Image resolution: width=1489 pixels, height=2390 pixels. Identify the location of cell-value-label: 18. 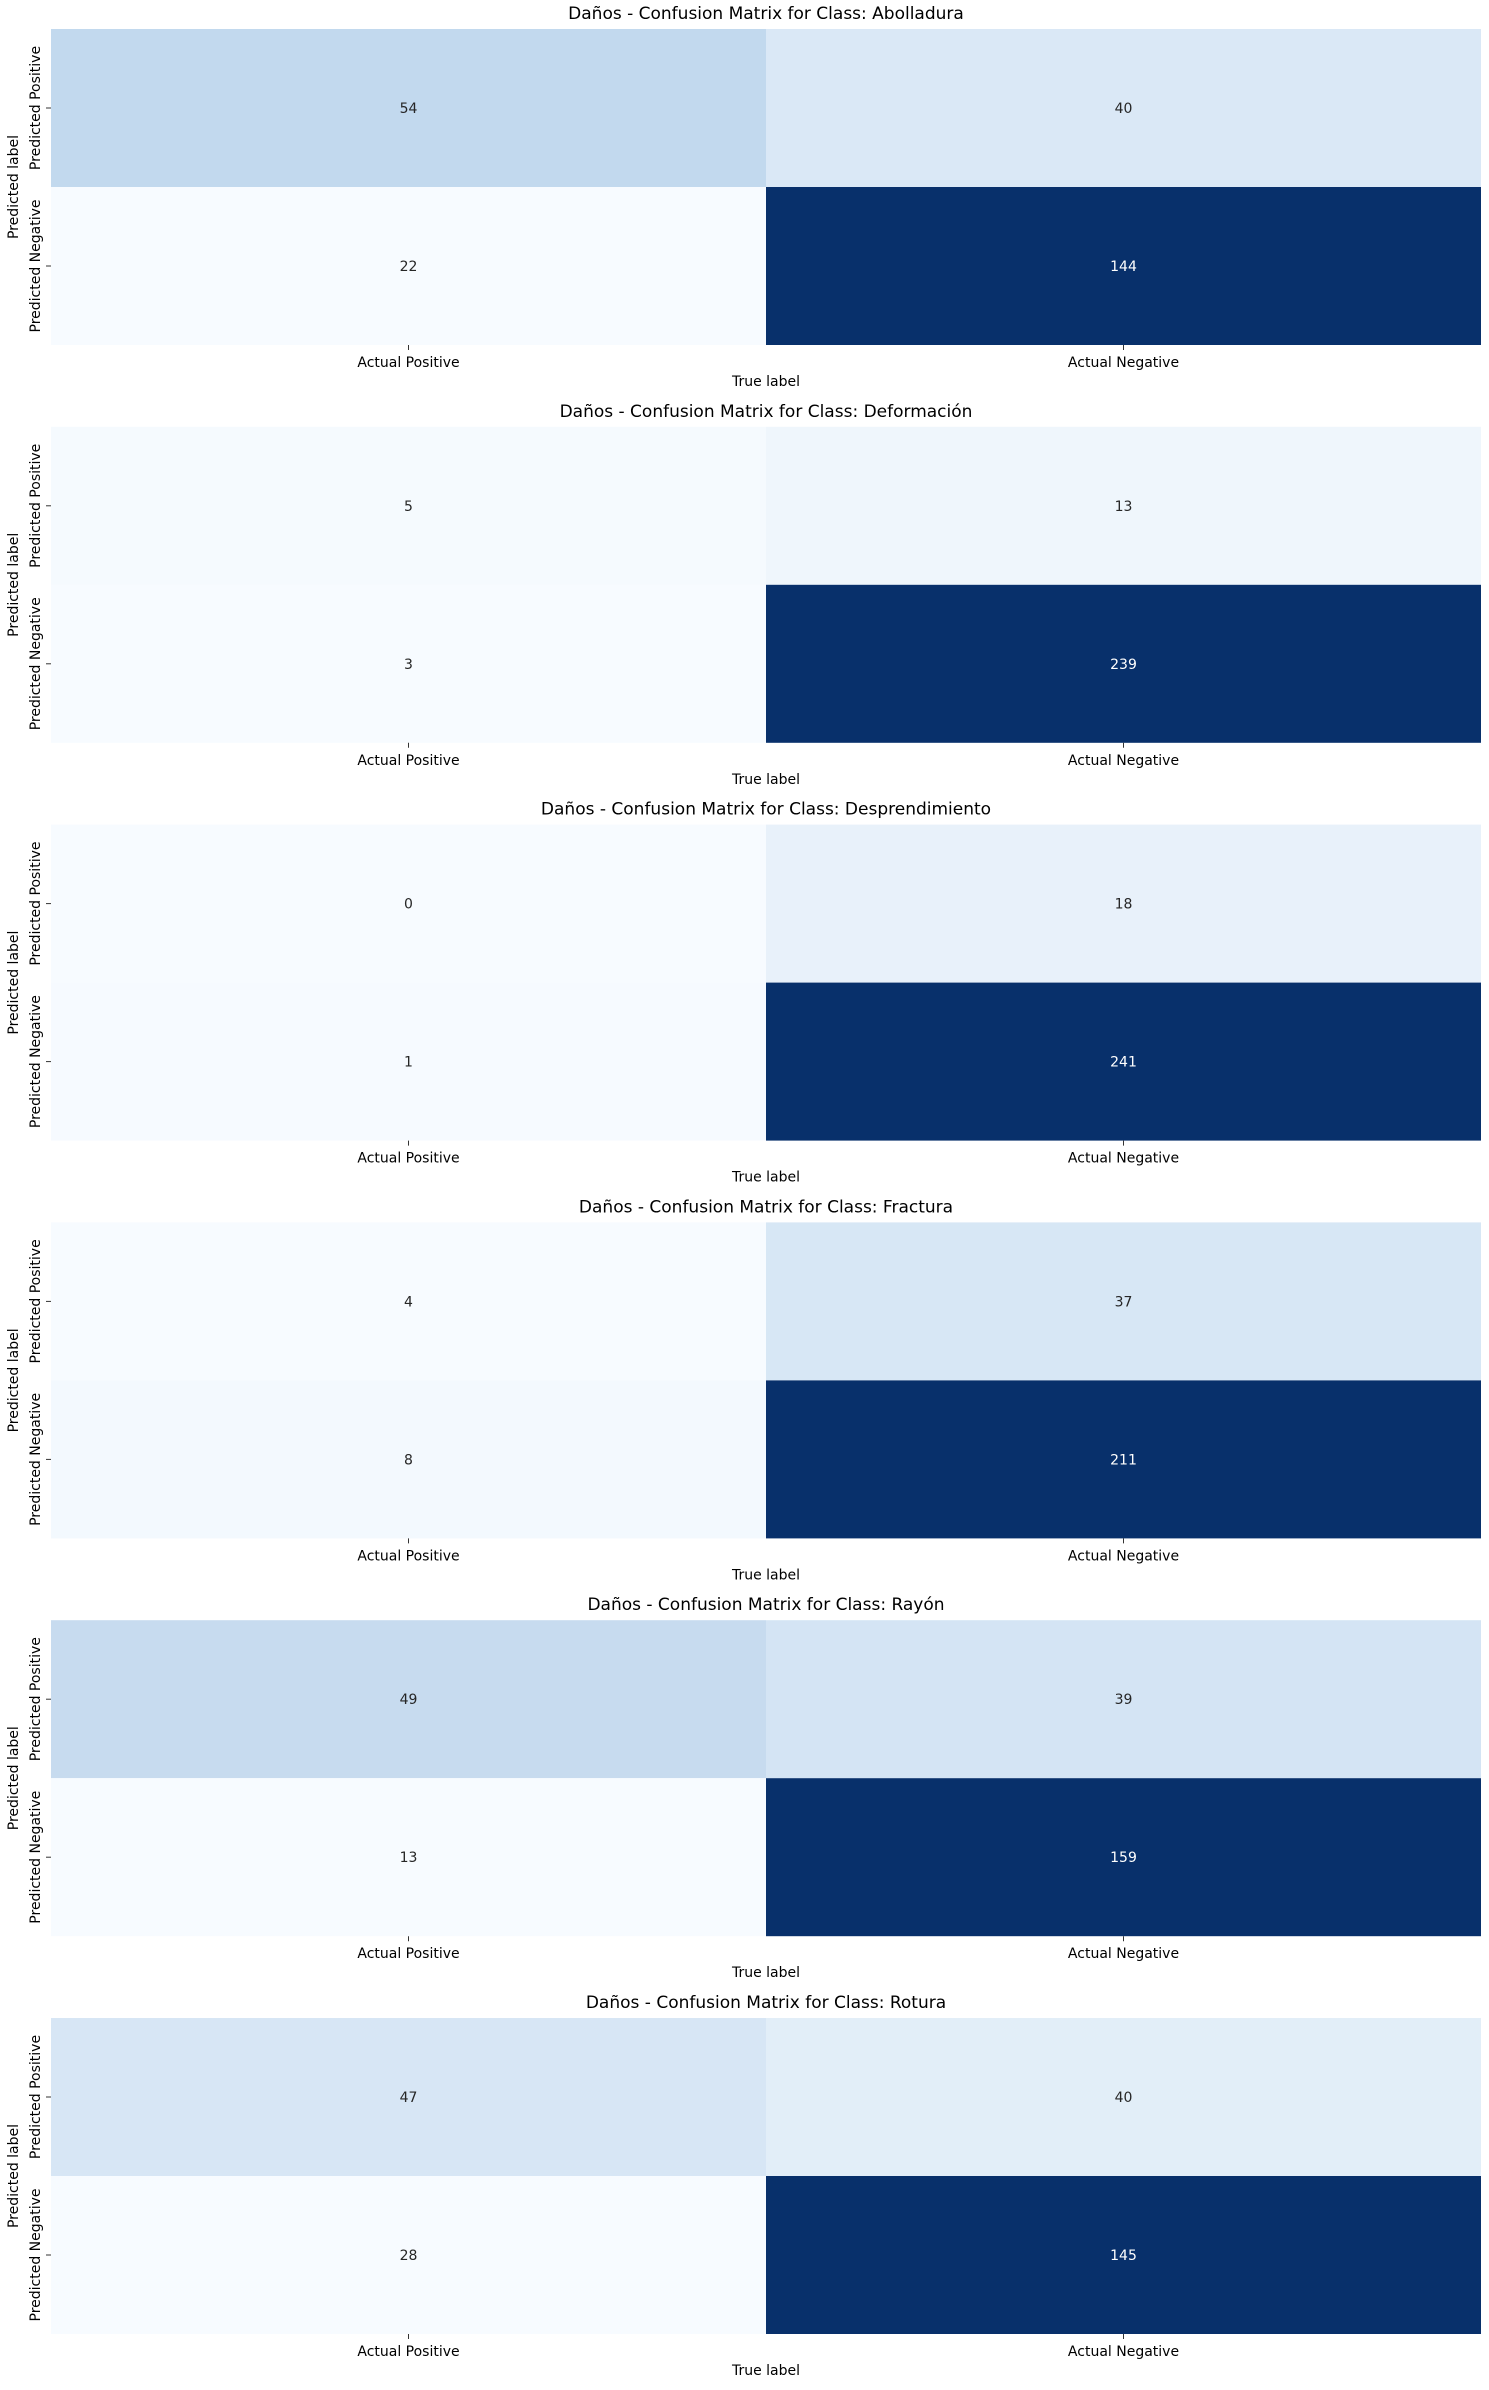
(1124, 905).